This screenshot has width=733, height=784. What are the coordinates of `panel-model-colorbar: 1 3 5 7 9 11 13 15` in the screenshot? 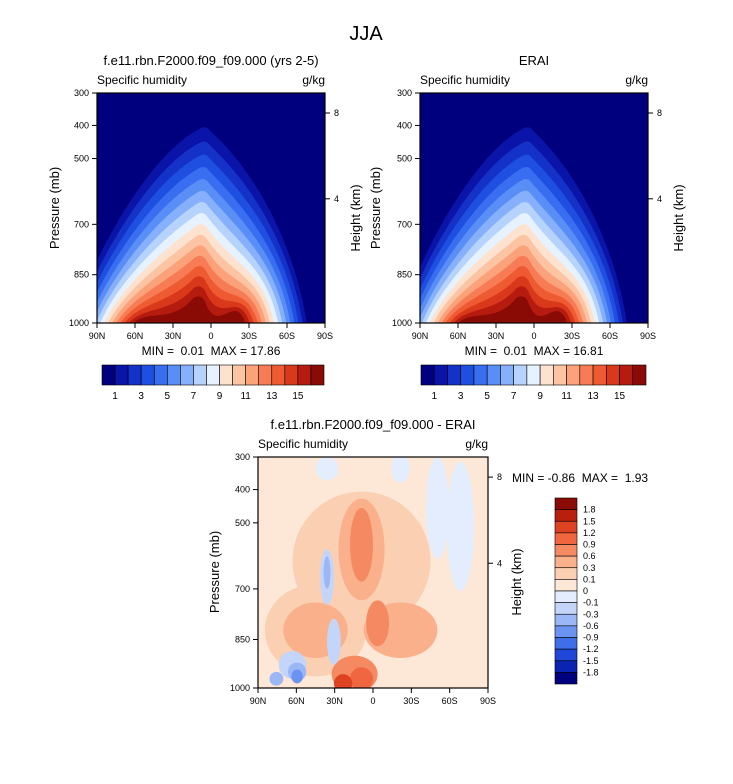 It's located at (213, 383).